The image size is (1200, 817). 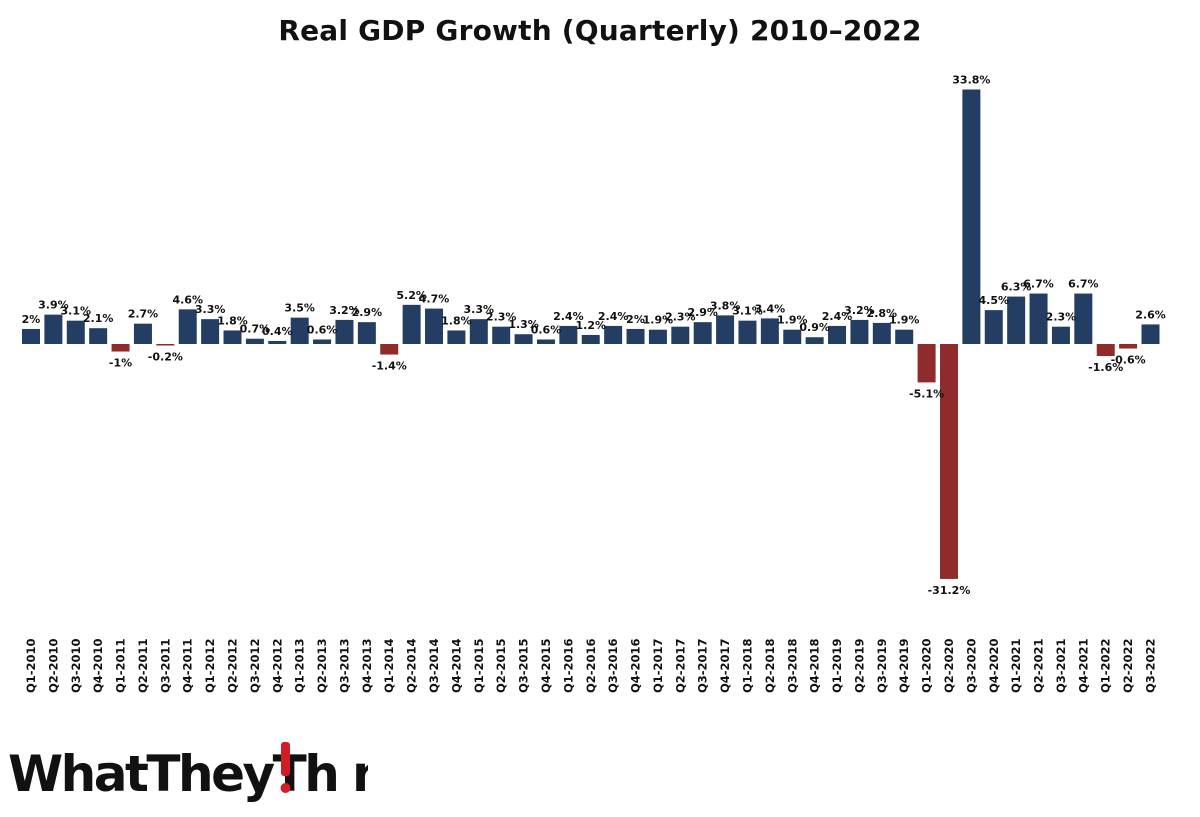 What do you see at coordinates (233, 665) in the screenshot?
I see `x-tick-label-Q2-2012: Q2-2012` at bounding box center [233, 665].